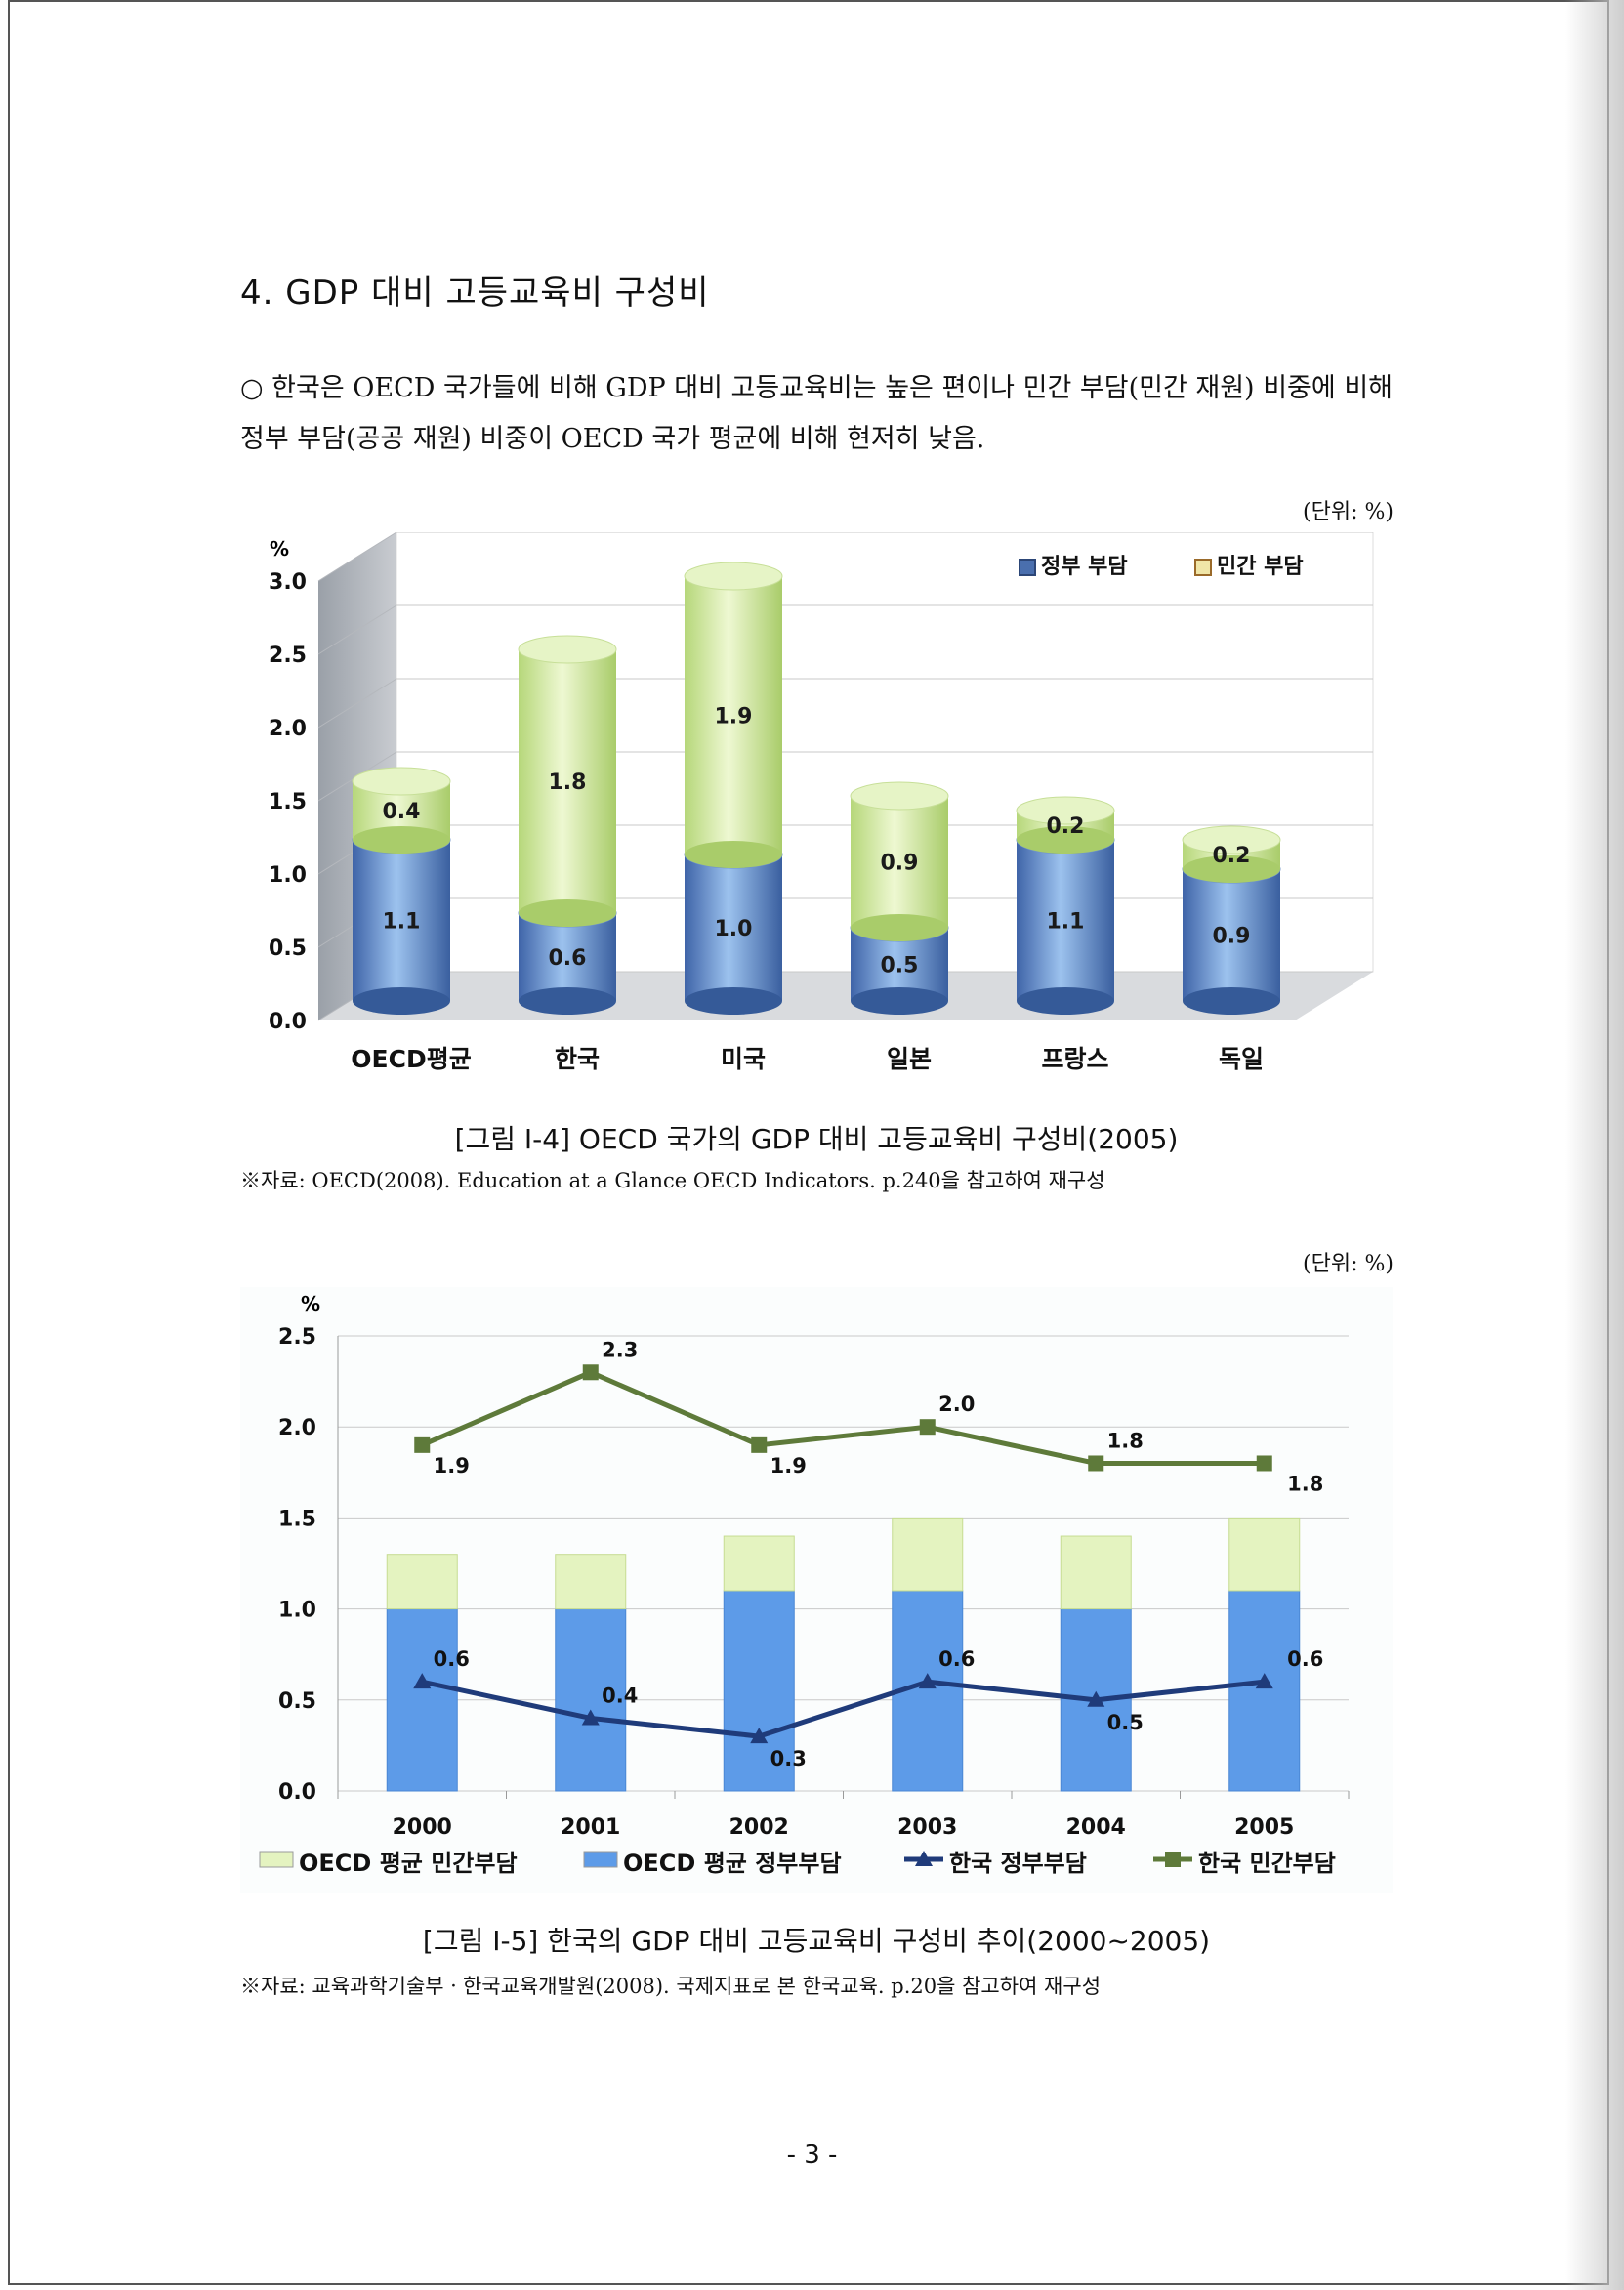 The width and height of the screenshot is (1624, 2290). I want to click on legend-label: 민간 부담, so click(1260, 567).